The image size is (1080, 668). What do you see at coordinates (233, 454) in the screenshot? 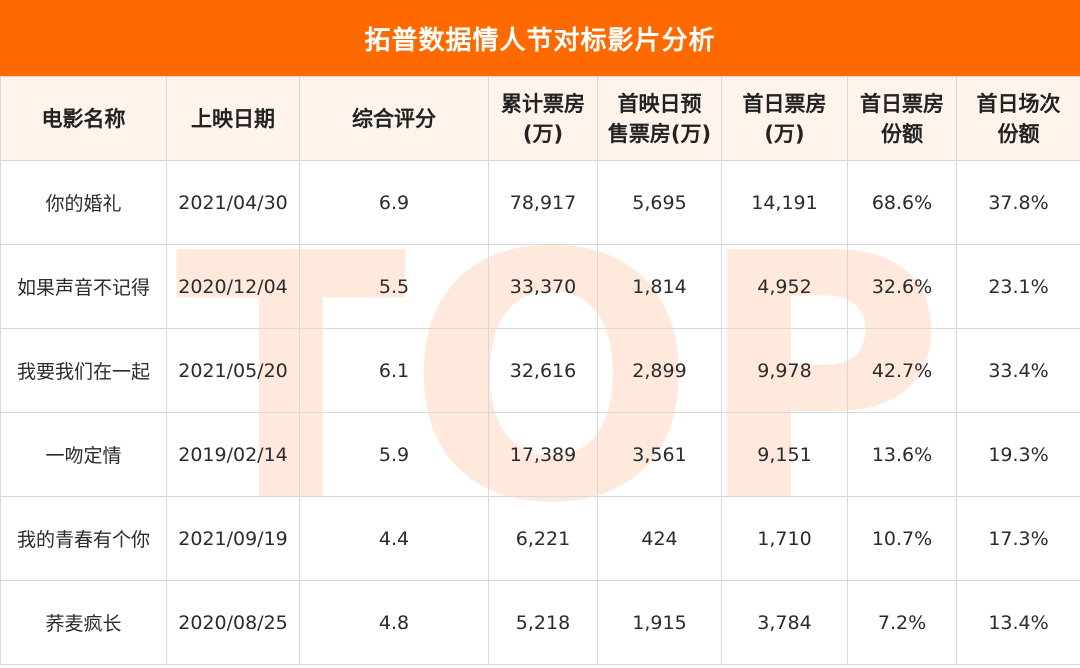
I see `table-cell: 2019/02/14` at bounding box center [233, 454].